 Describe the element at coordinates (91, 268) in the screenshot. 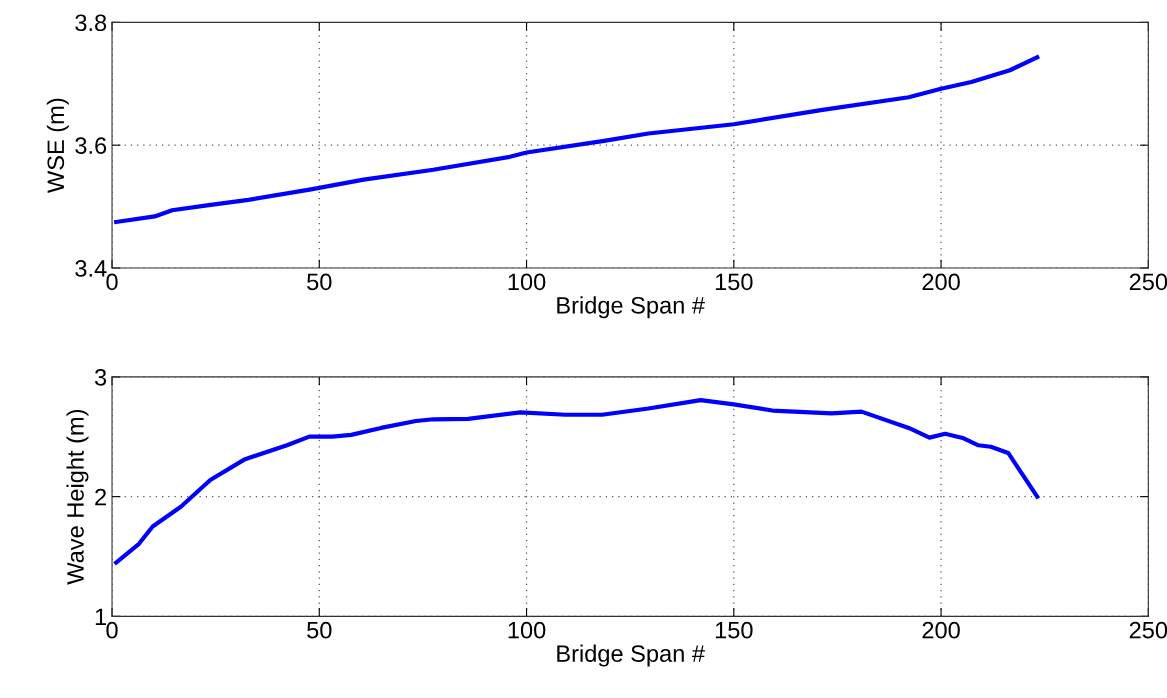

I see `y-tick-label: 3.4` at that location.